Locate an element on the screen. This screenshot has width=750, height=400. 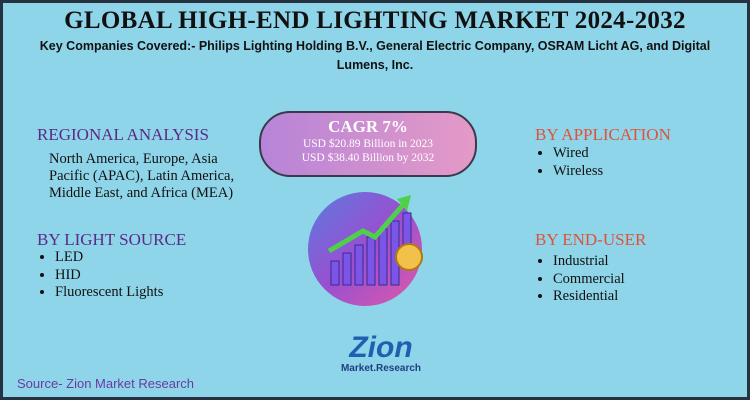
source: Source- Zion Market Research is located at coordinates (106, 383).